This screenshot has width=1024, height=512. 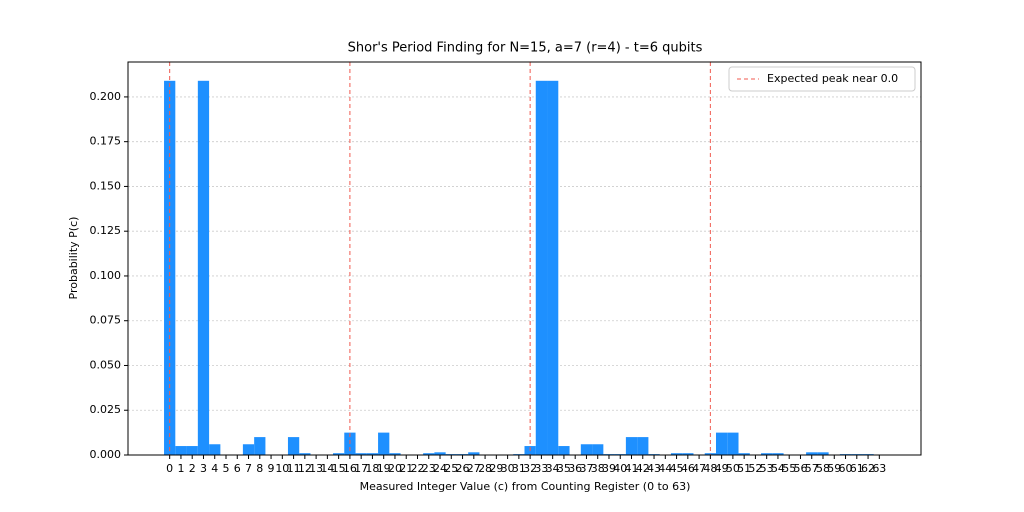 What do you see at coordinates (857, 468) in the screenshot?
I see `x-tick-label: 61` at bounding box center [857, 468].